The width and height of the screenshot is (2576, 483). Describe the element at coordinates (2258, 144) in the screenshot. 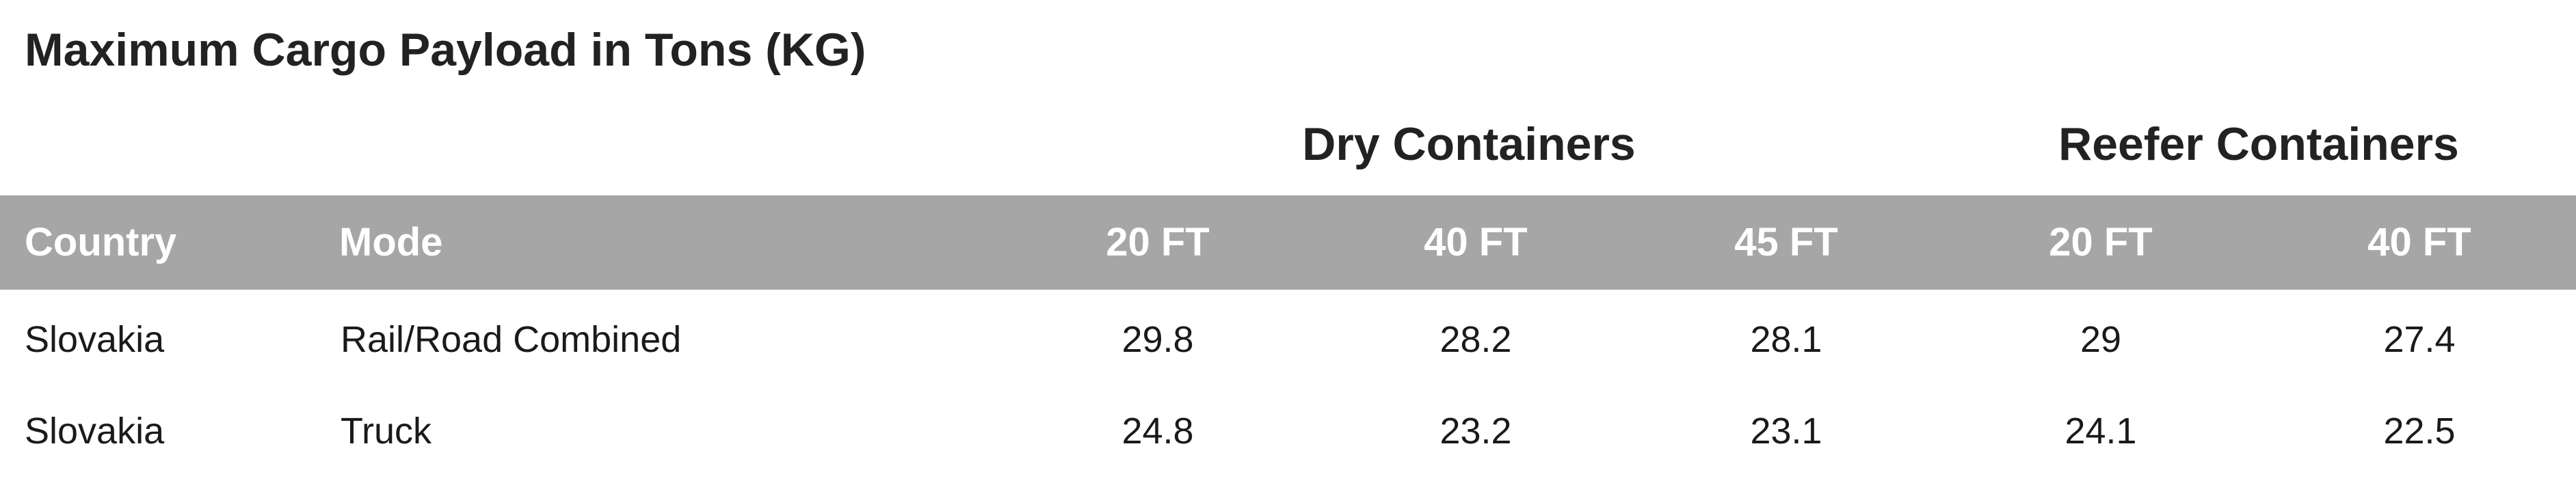

I see `group-header-reefer-containers: Reefer Containers` at that location.